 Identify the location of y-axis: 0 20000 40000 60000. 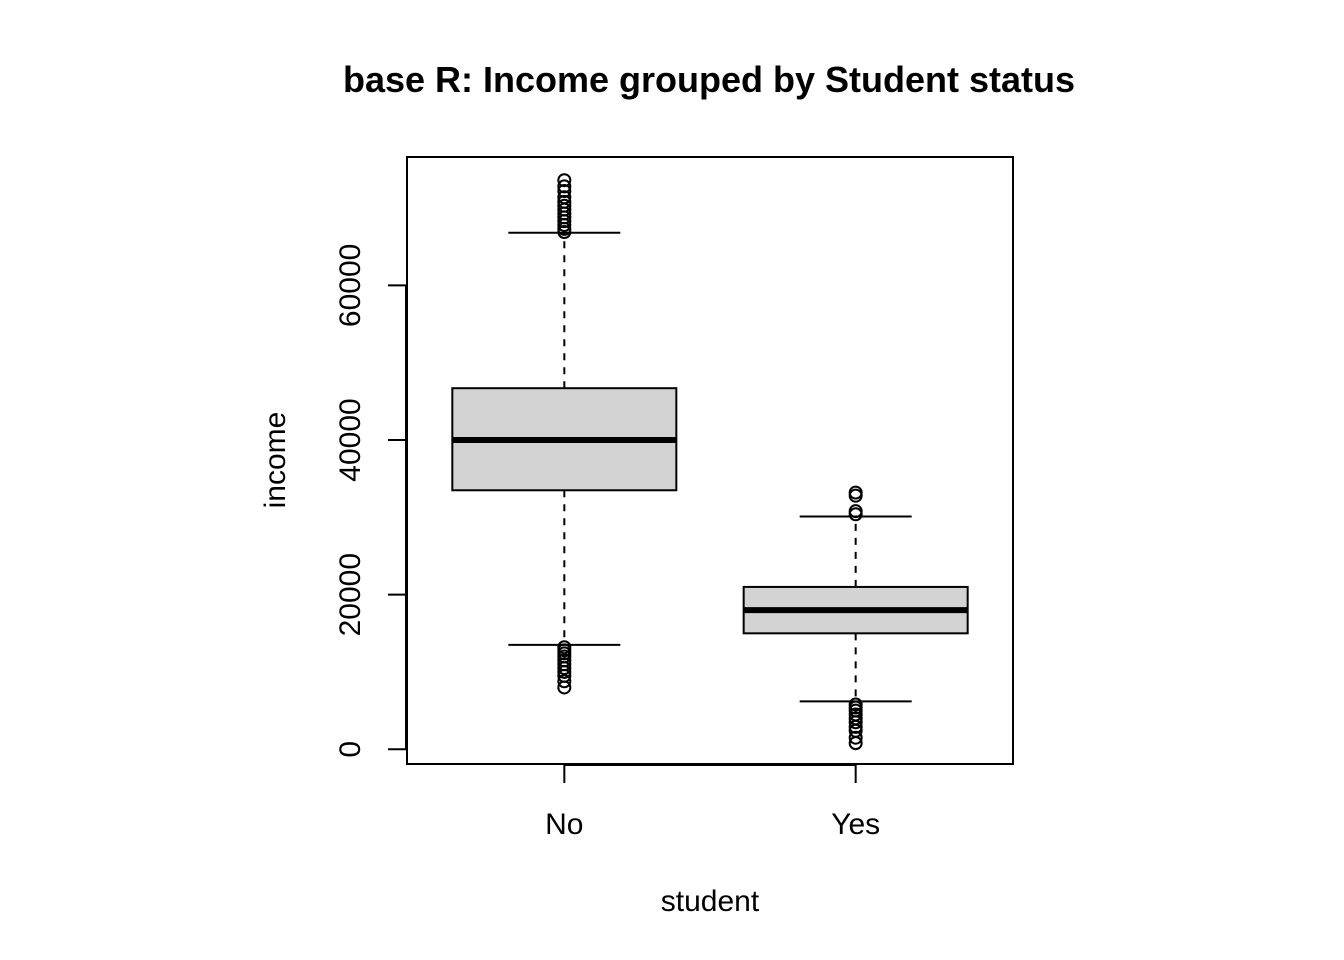
(370, 501).